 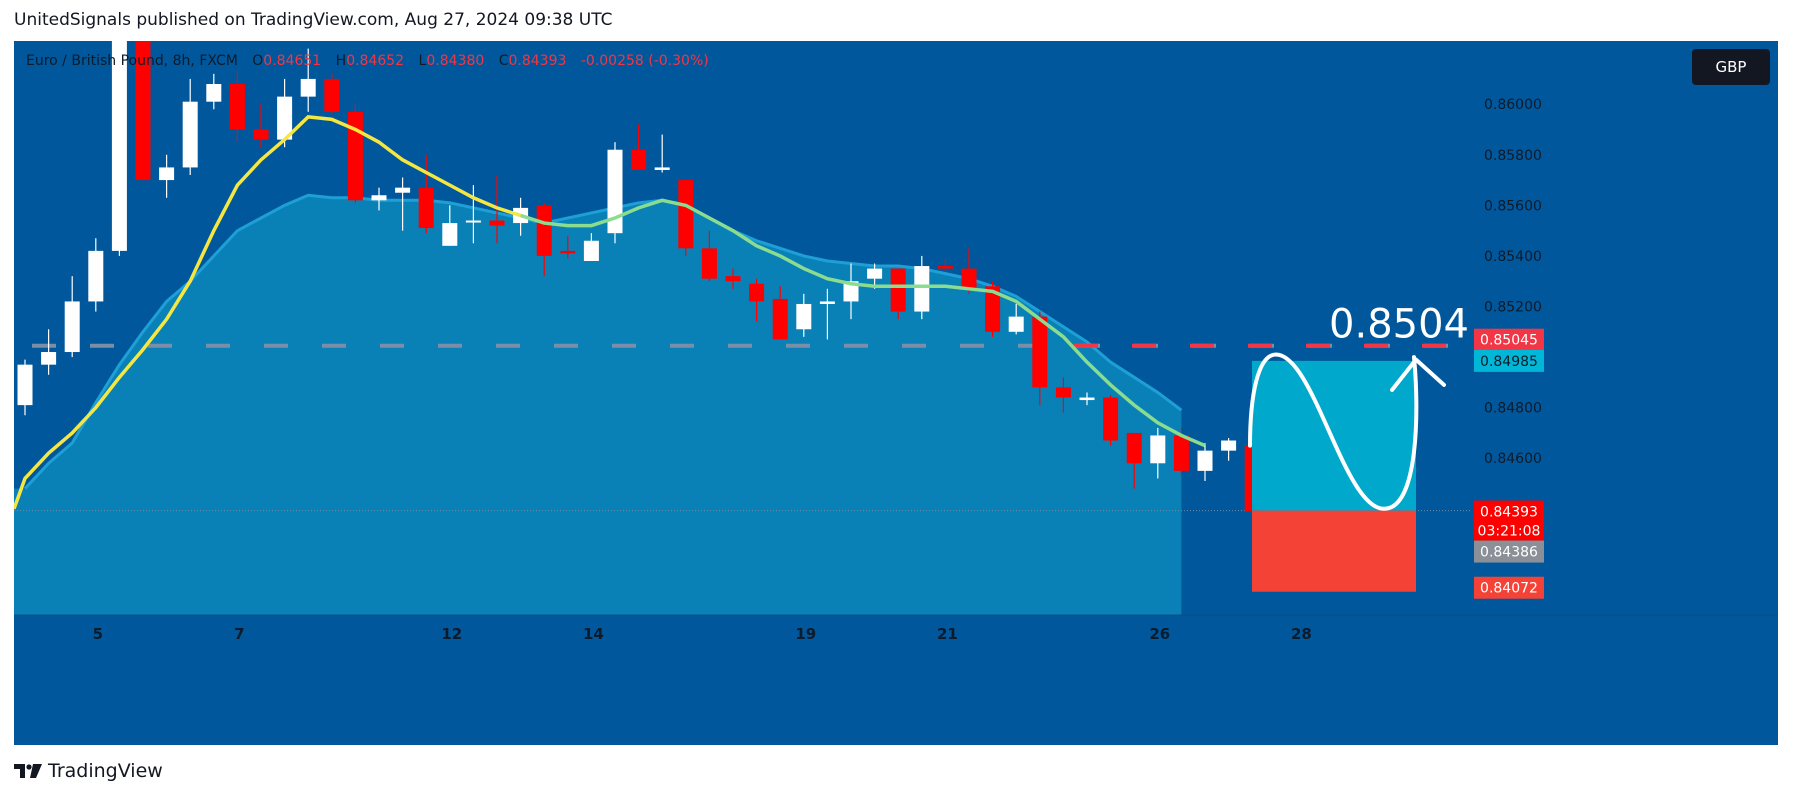 I want to click on gray-price-tag: 0.84386, so click(x=1509, y=553).